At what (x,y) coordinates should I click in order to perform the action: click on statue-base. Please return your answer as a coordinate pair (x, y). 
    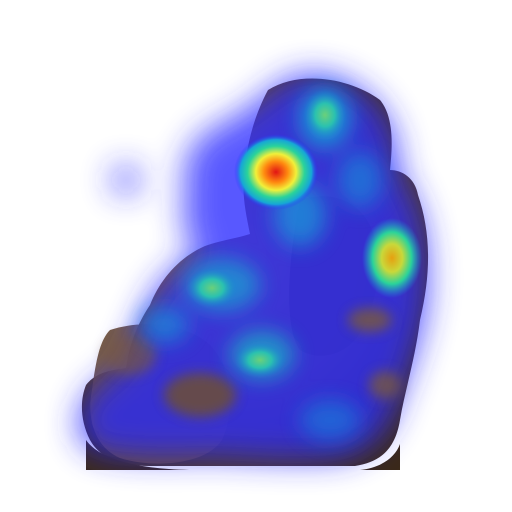
    Looking at the image, I should click on (243, 455).